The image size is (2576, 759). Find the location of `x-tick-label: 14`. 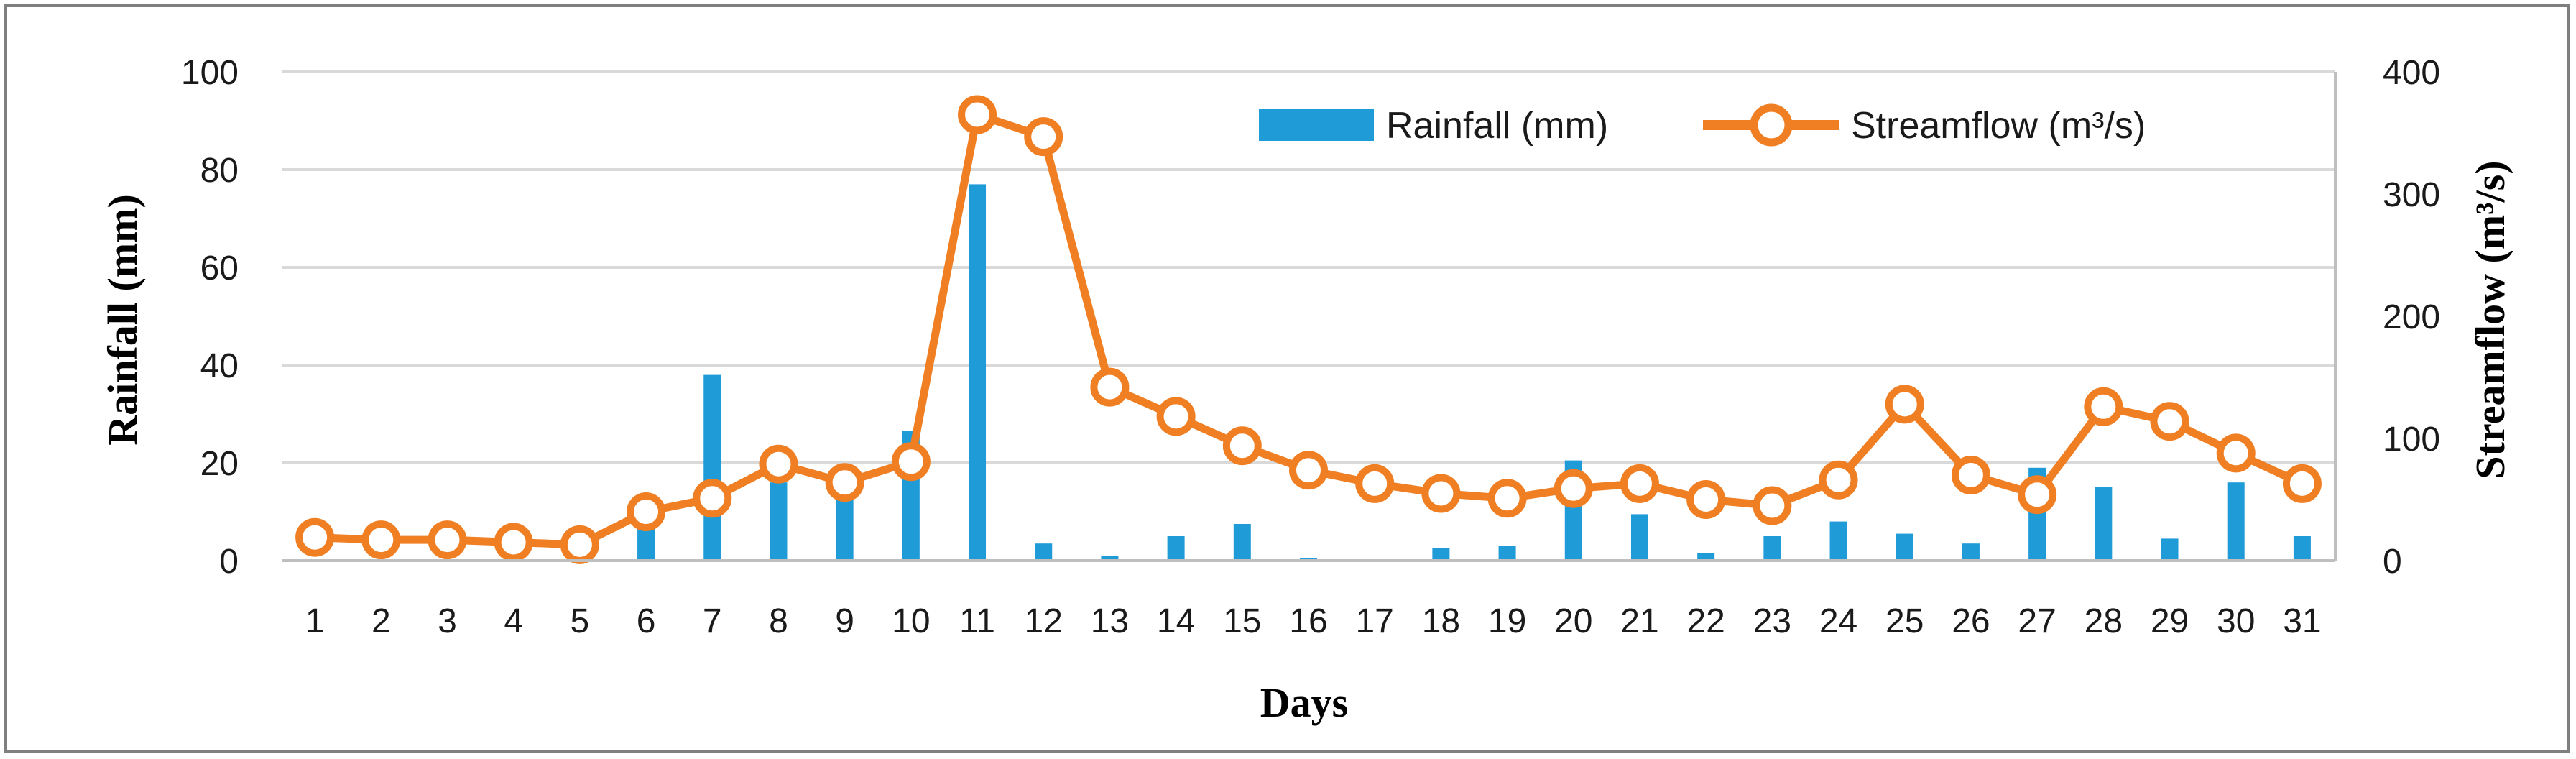

x-tick-label: 14 is located at coordinates (1176, 621).